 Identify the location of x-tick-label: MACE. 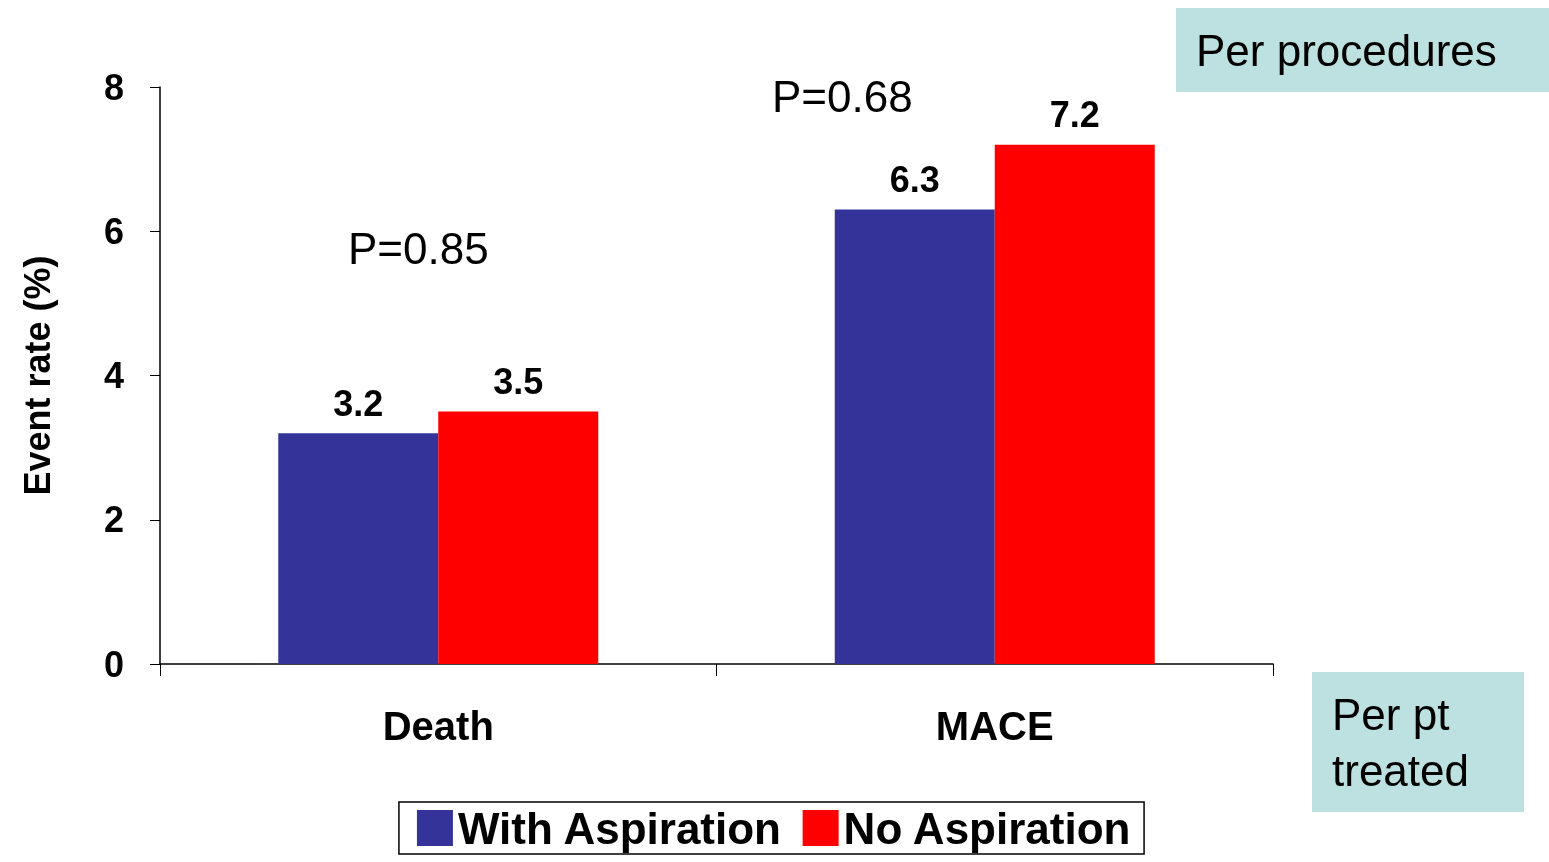
(994, 726).